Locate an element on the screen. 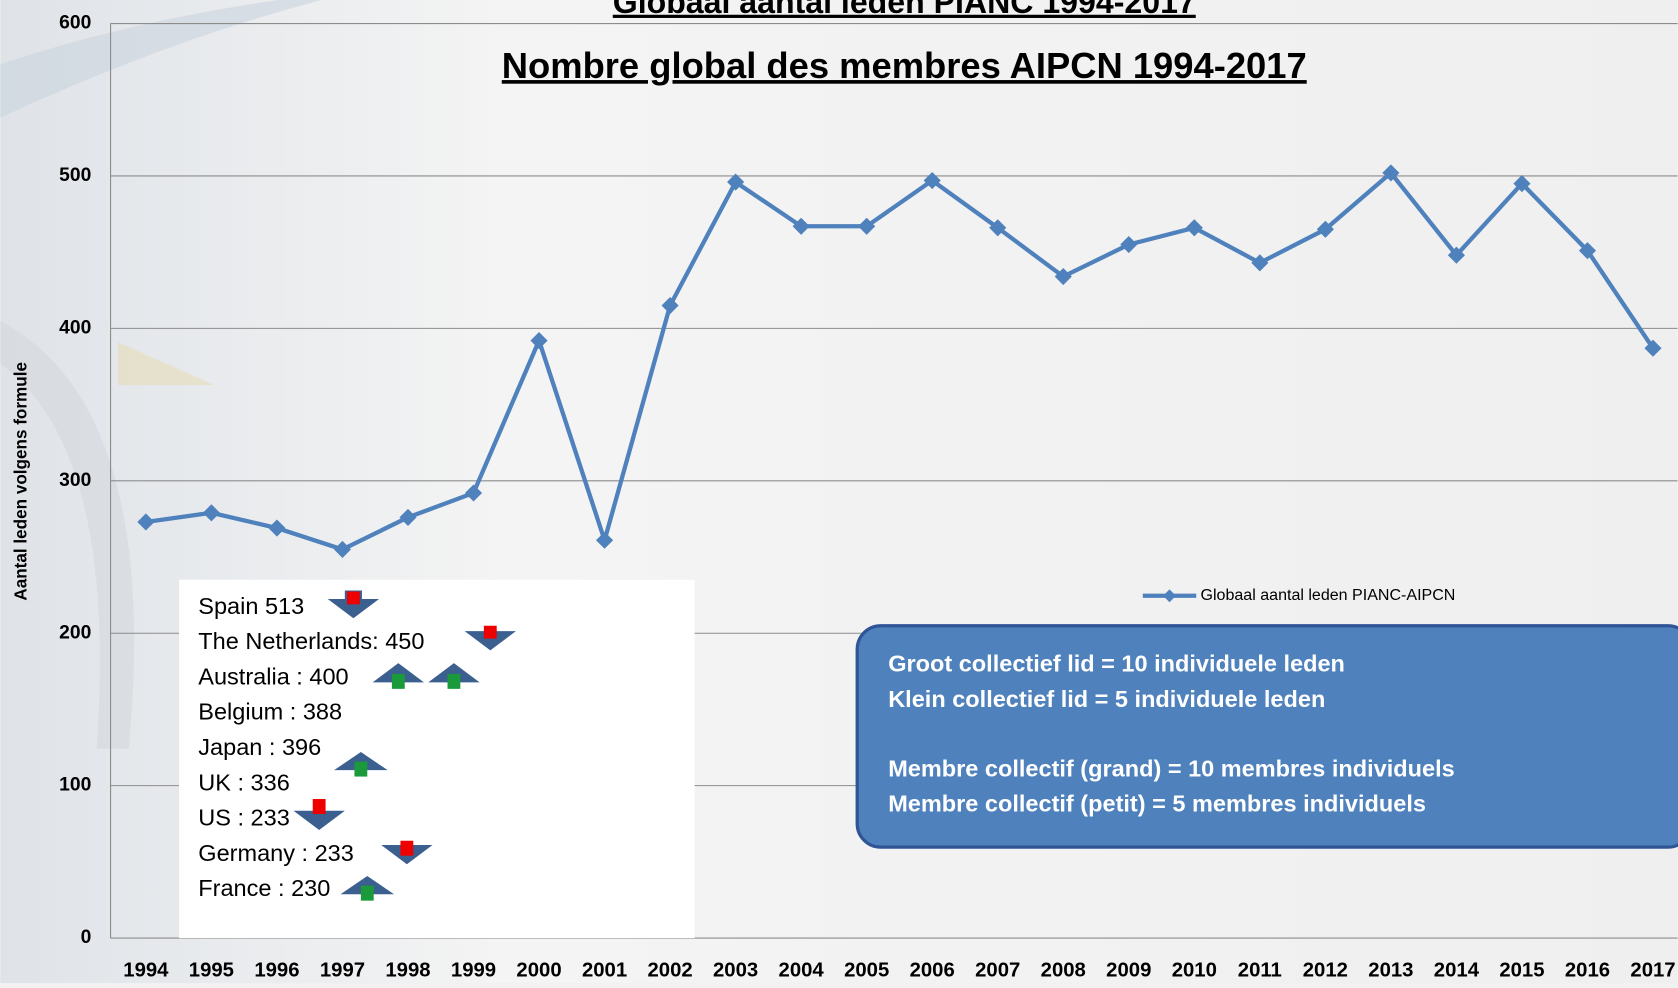 Image resolution: width=1678 pixels, height=988 pixels. x-tick-label: 2013 is located at coordinates (1390, 971).